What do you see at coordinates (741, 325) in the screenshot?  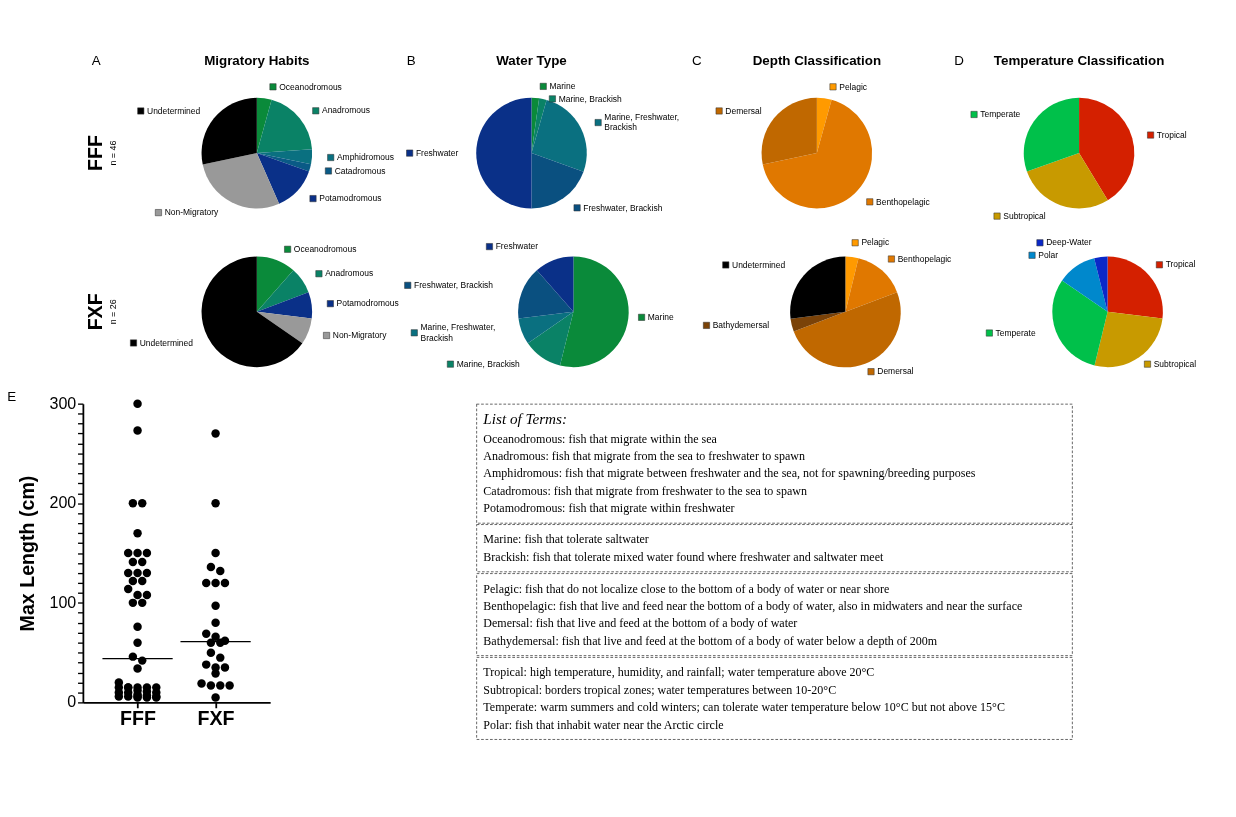 I see `legend-label: Bathydemersal` at bounding box center [741, 325].